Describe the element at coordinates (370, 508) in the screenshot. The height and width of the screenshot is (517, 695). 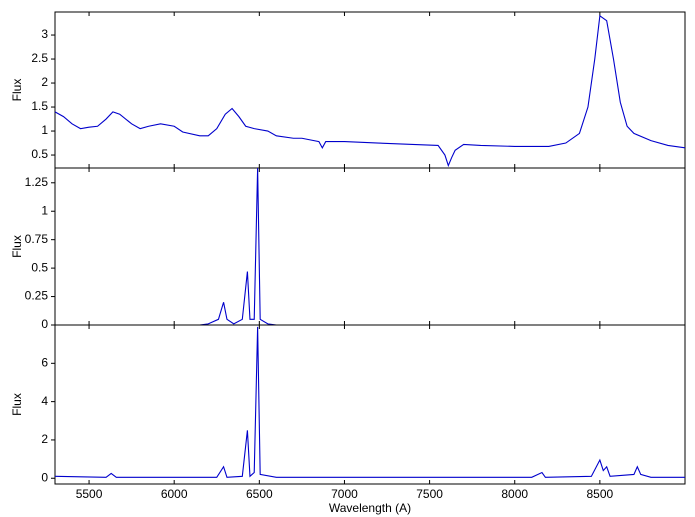
I see `x-axis-label: Wavelength (A)` at that location.